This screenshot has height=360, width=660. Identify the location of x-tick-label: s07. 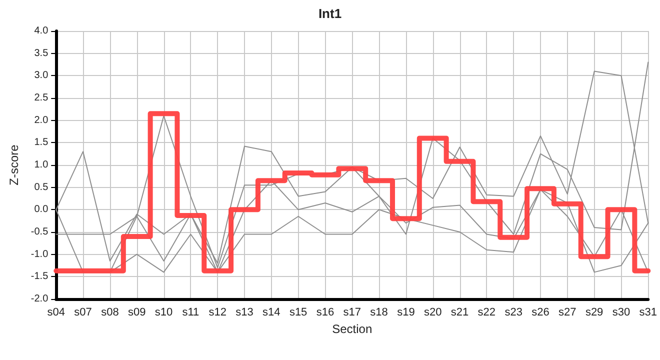
(83, 312).